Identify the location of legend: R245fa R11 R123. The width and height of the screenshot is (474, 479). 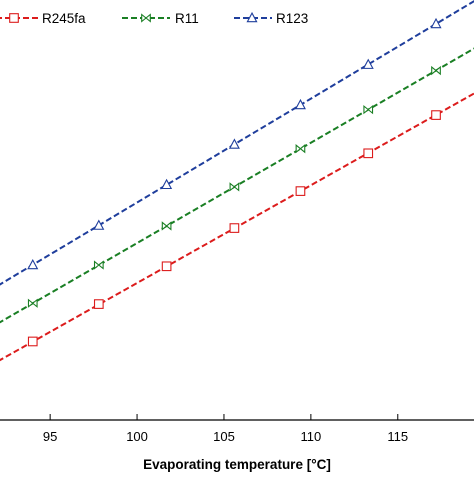
(154, 18).